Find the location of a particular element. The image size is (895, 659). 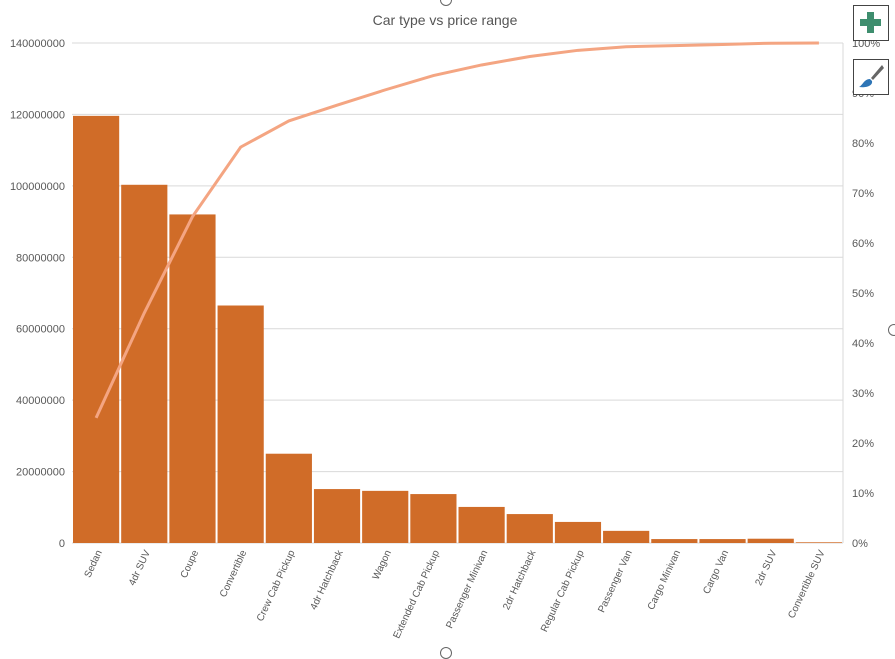

y-tick-label: 140000000 is located at coordinates (37, 44).